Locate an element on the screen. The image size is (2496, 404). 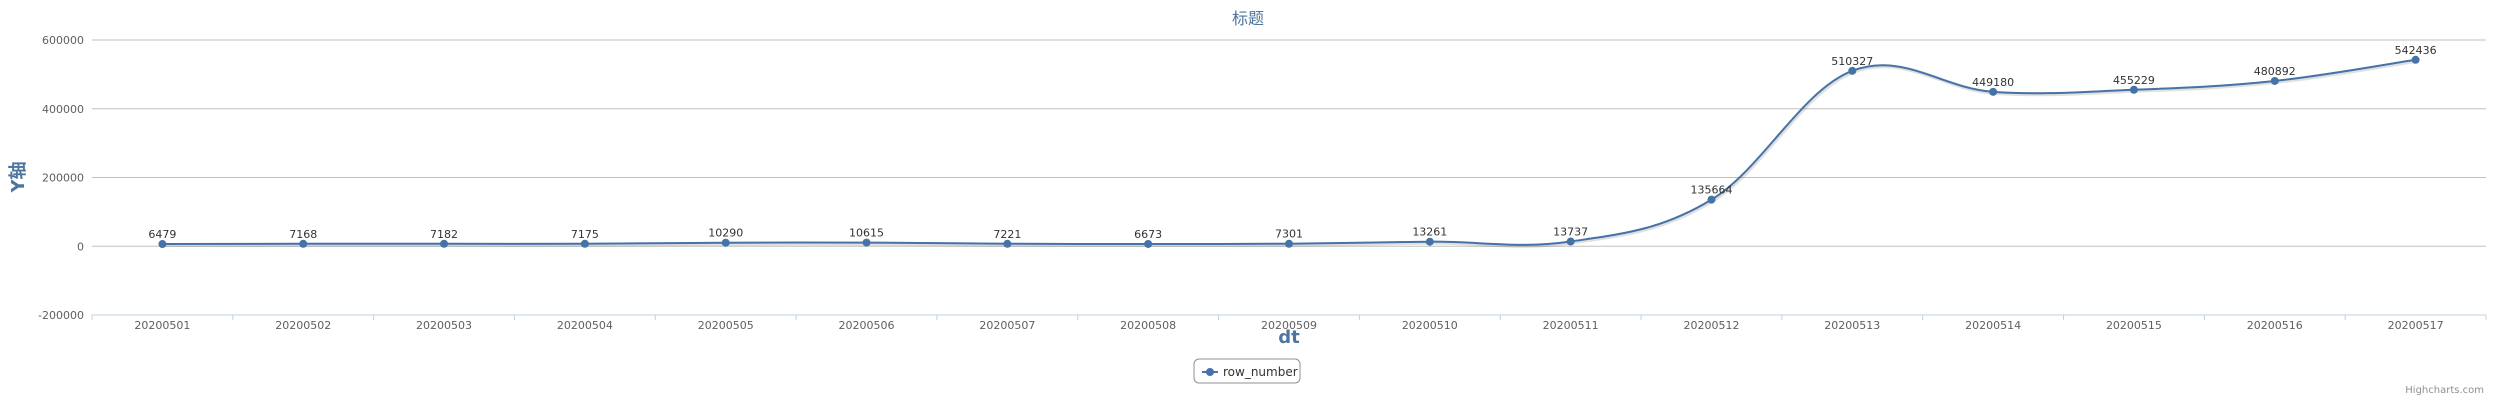
legend-item-row-number: row_number is located at coordinates (1260, 372).